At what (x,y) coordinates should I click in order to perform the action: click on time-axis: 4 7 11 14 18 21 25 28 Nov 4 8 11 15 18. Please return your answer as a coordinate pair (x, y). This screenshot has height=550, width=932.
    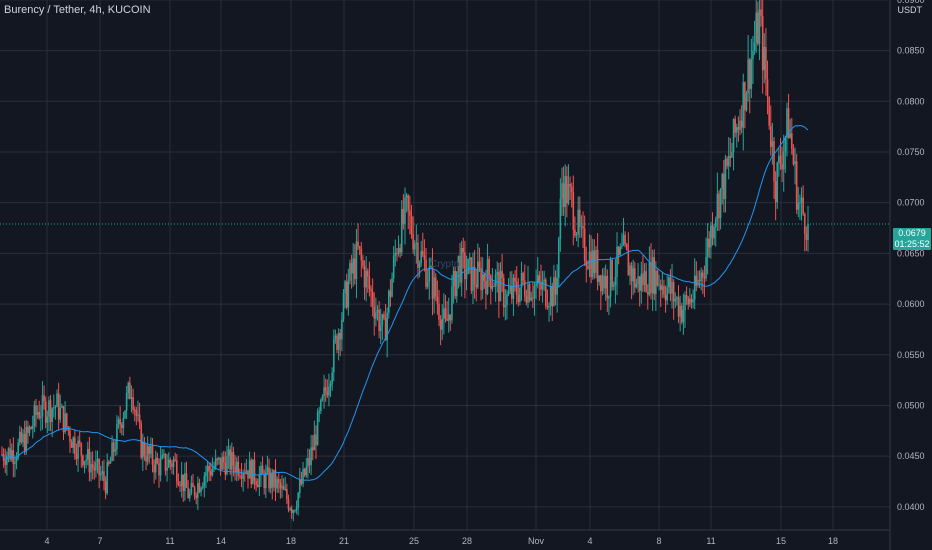
    Looking at the image, I should click on (445, 537).